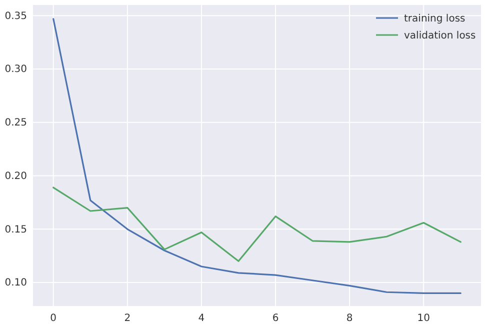 The width and height of the screenshot is (487, 330). I want to click on y-tick-label: 0.25, so click(15, 123).